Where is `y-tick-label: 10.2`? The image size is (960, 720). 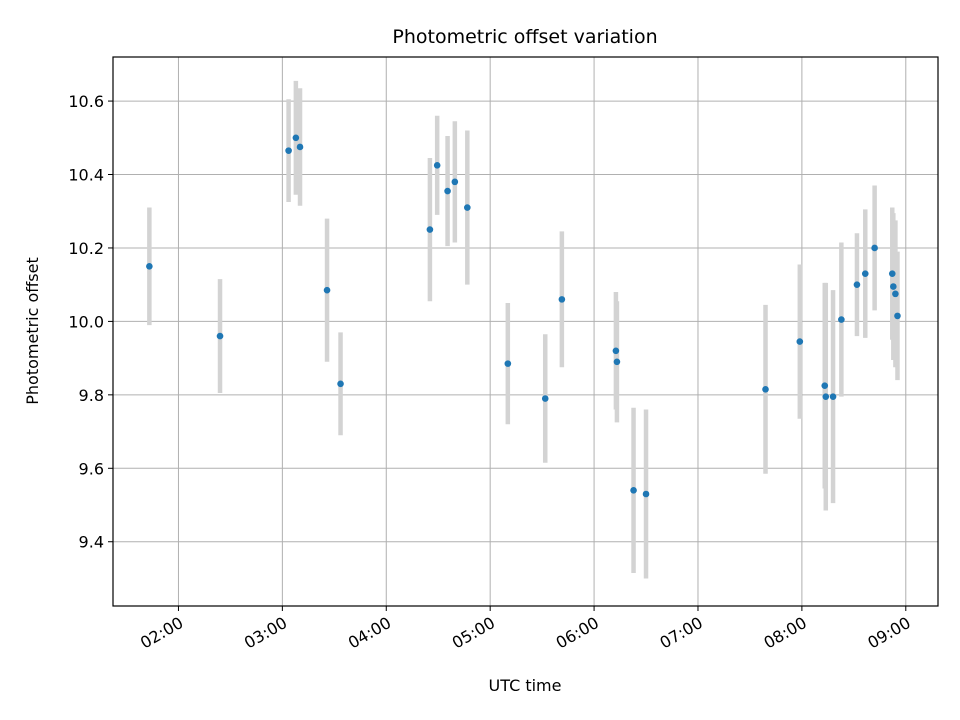 y-tick-label: 10.2 is located at coordinates (86, 248).